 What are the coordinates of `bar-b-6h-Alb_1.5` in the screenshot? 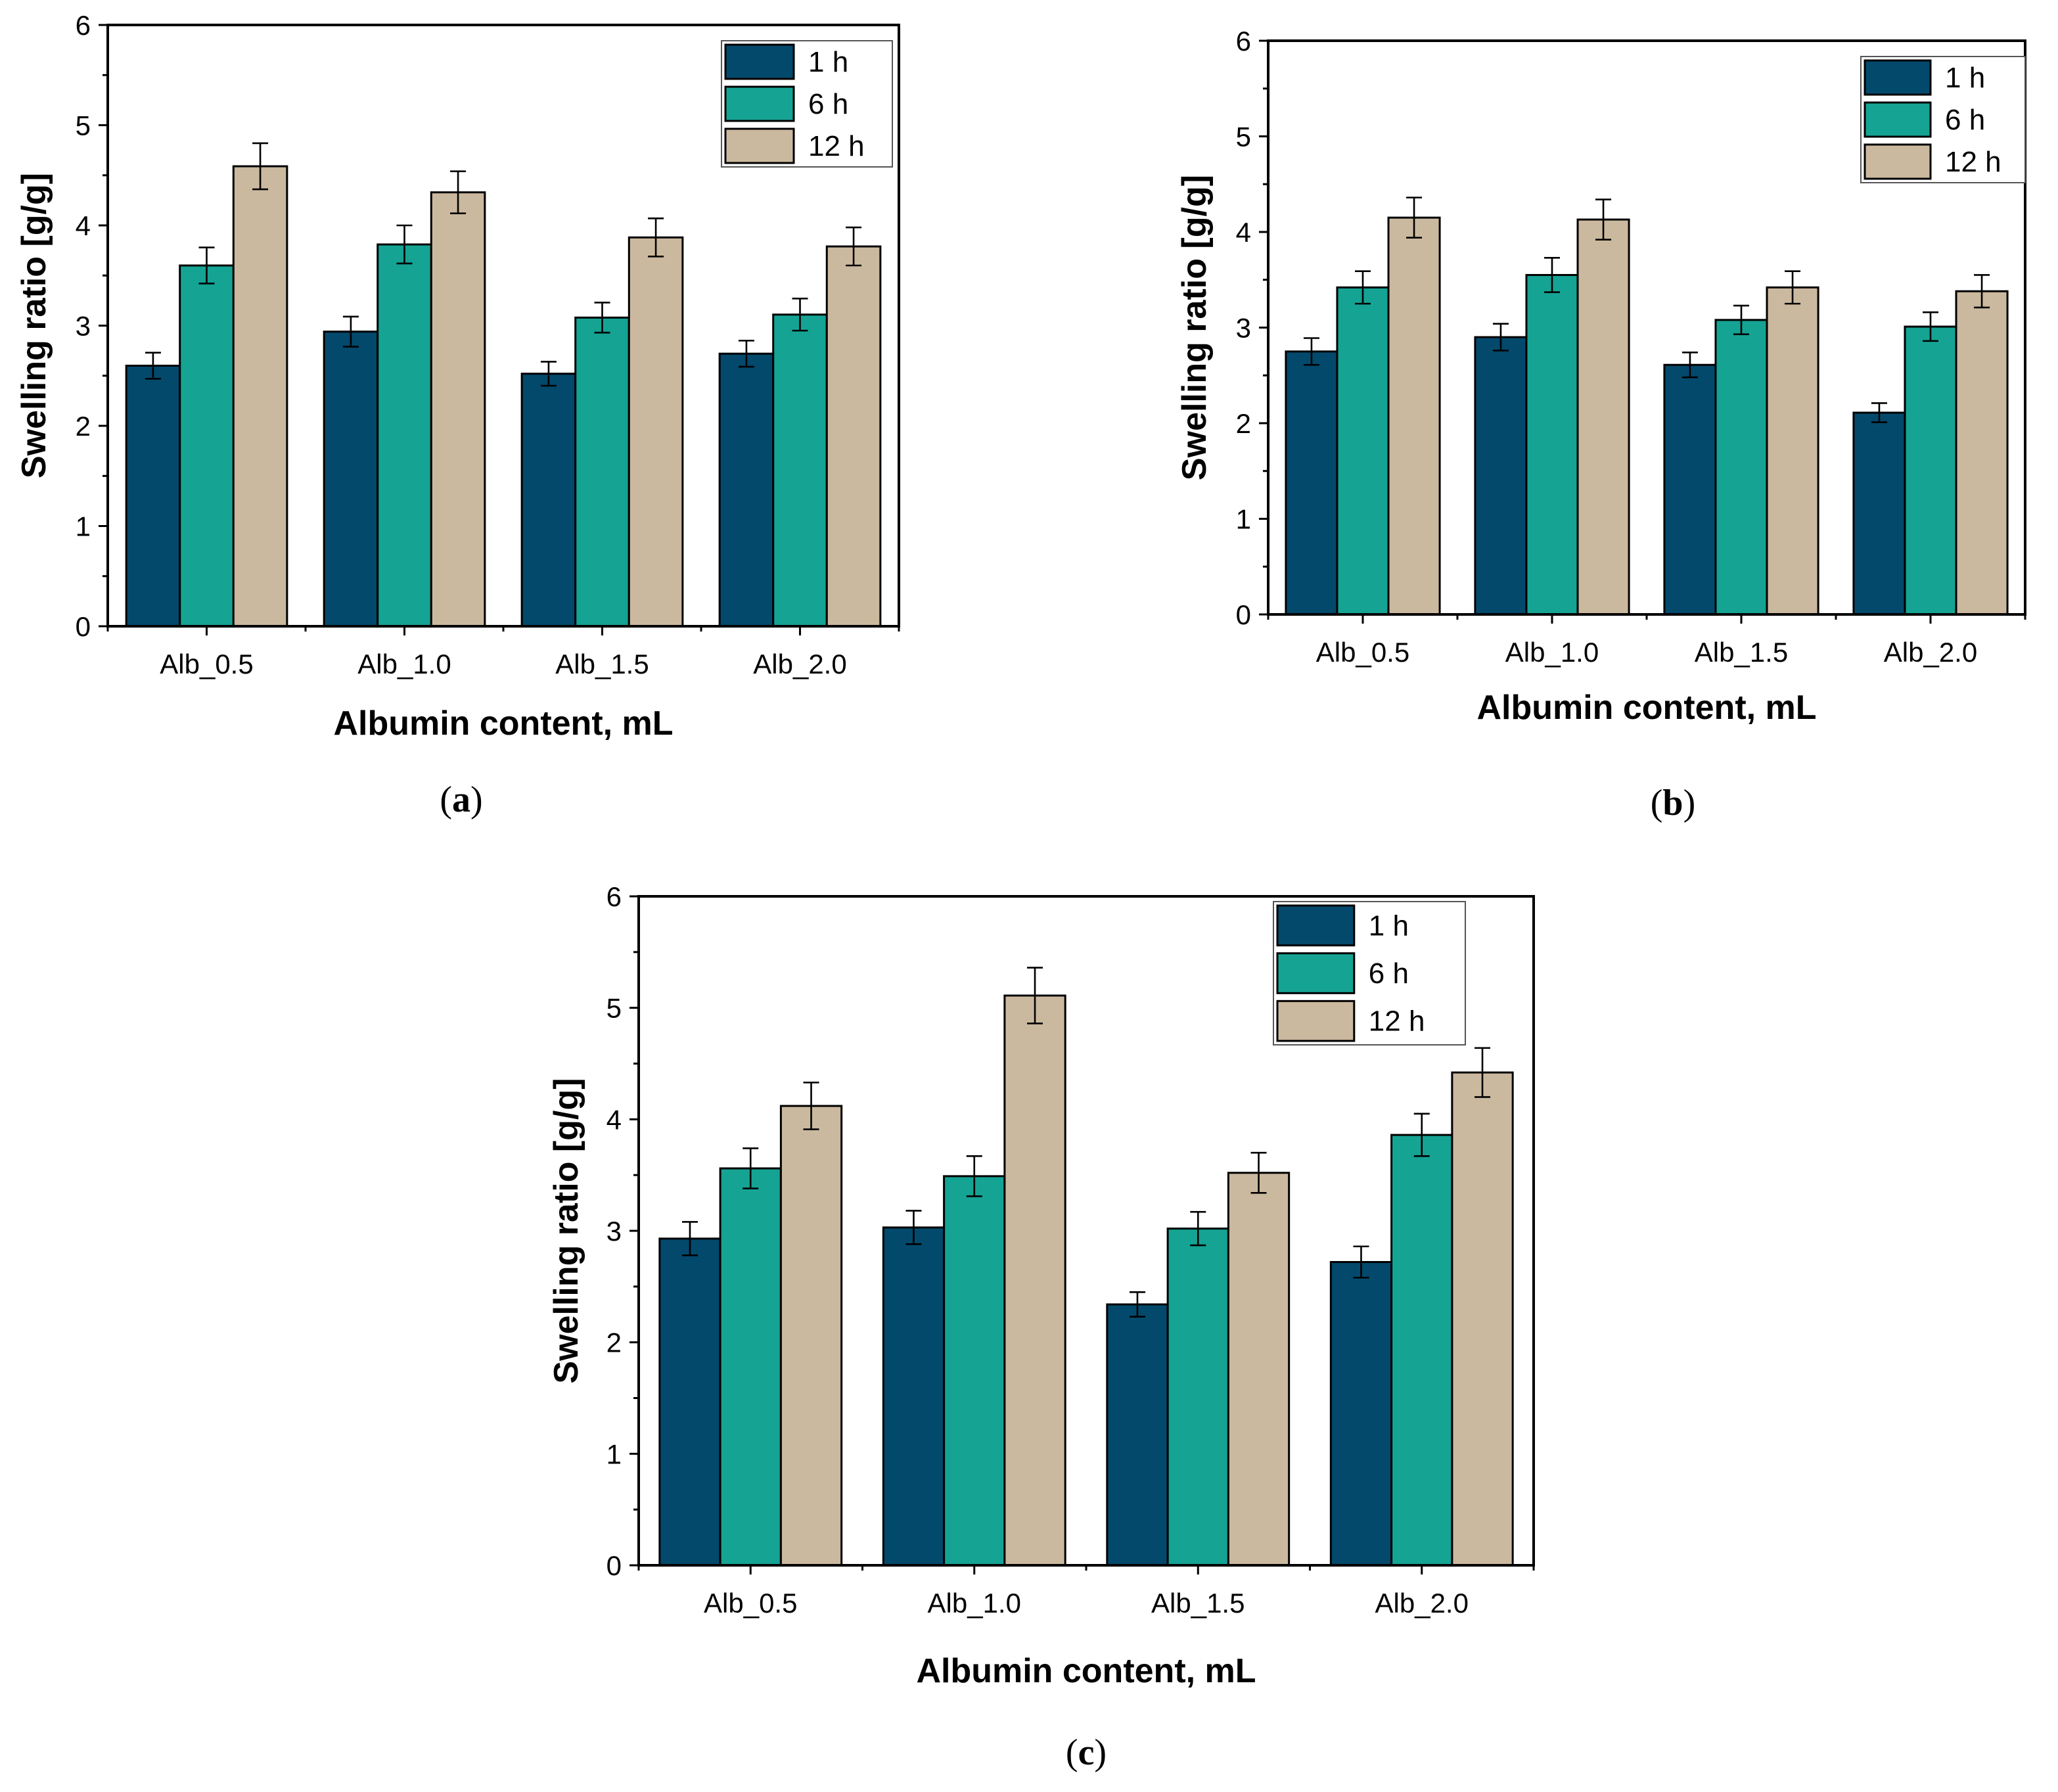 It's located at (1741, 467).